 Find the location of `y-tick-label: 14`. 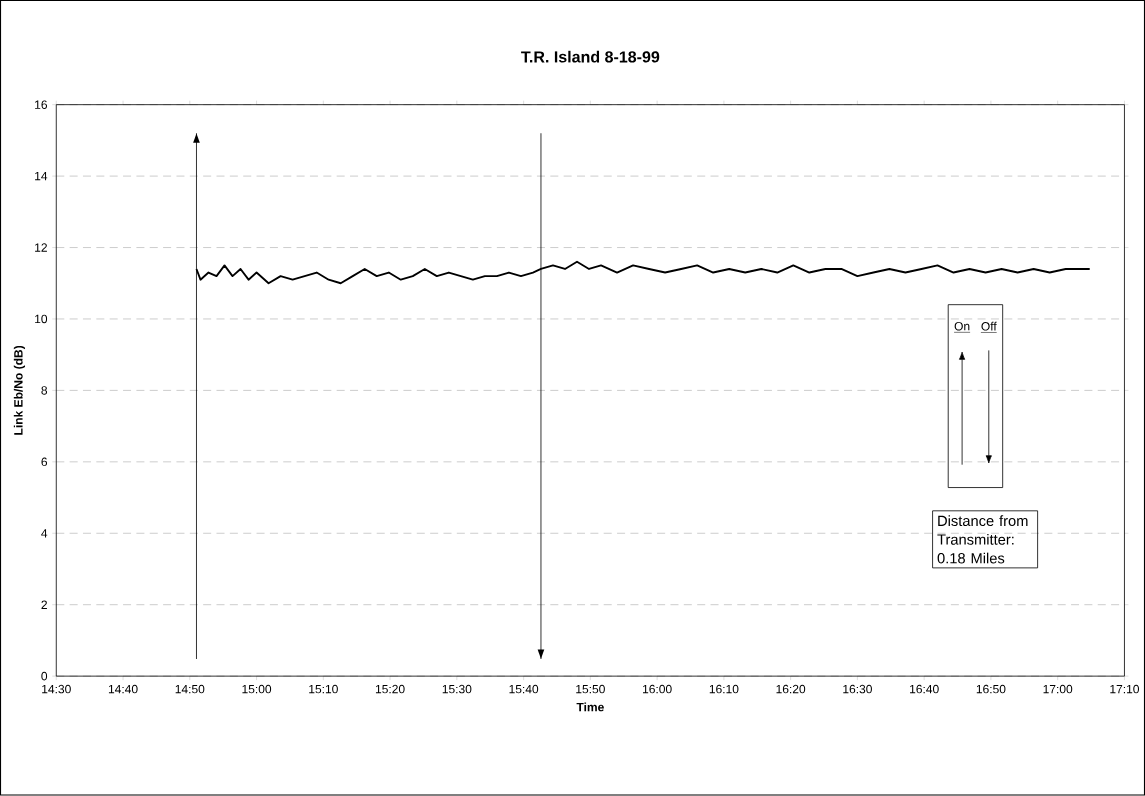

y-tick-label: 14 is located at coordinates (41, 176).